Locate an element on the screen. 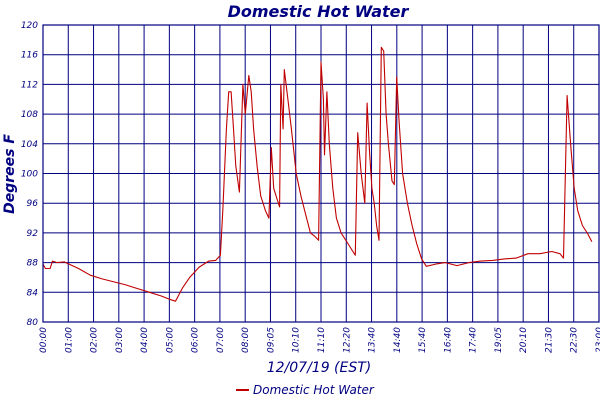 Image resolution: width=600 pixels, height=404 pixels. y-tick-label: 96 is located at coordinates (33, 204).